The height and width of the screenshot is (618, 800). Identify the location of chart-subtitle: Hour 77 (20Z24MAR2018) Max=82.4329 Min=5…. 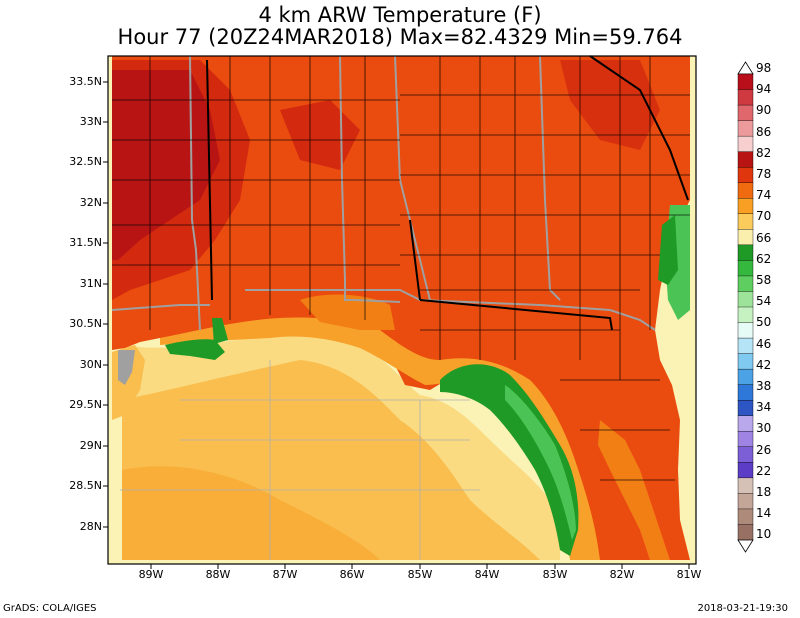
(400, 37).